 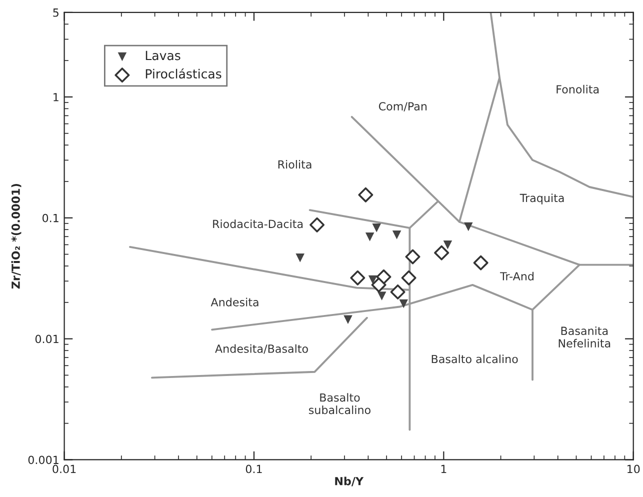 I want to click on y-tick-label: 1, so click(x=56, y=97).